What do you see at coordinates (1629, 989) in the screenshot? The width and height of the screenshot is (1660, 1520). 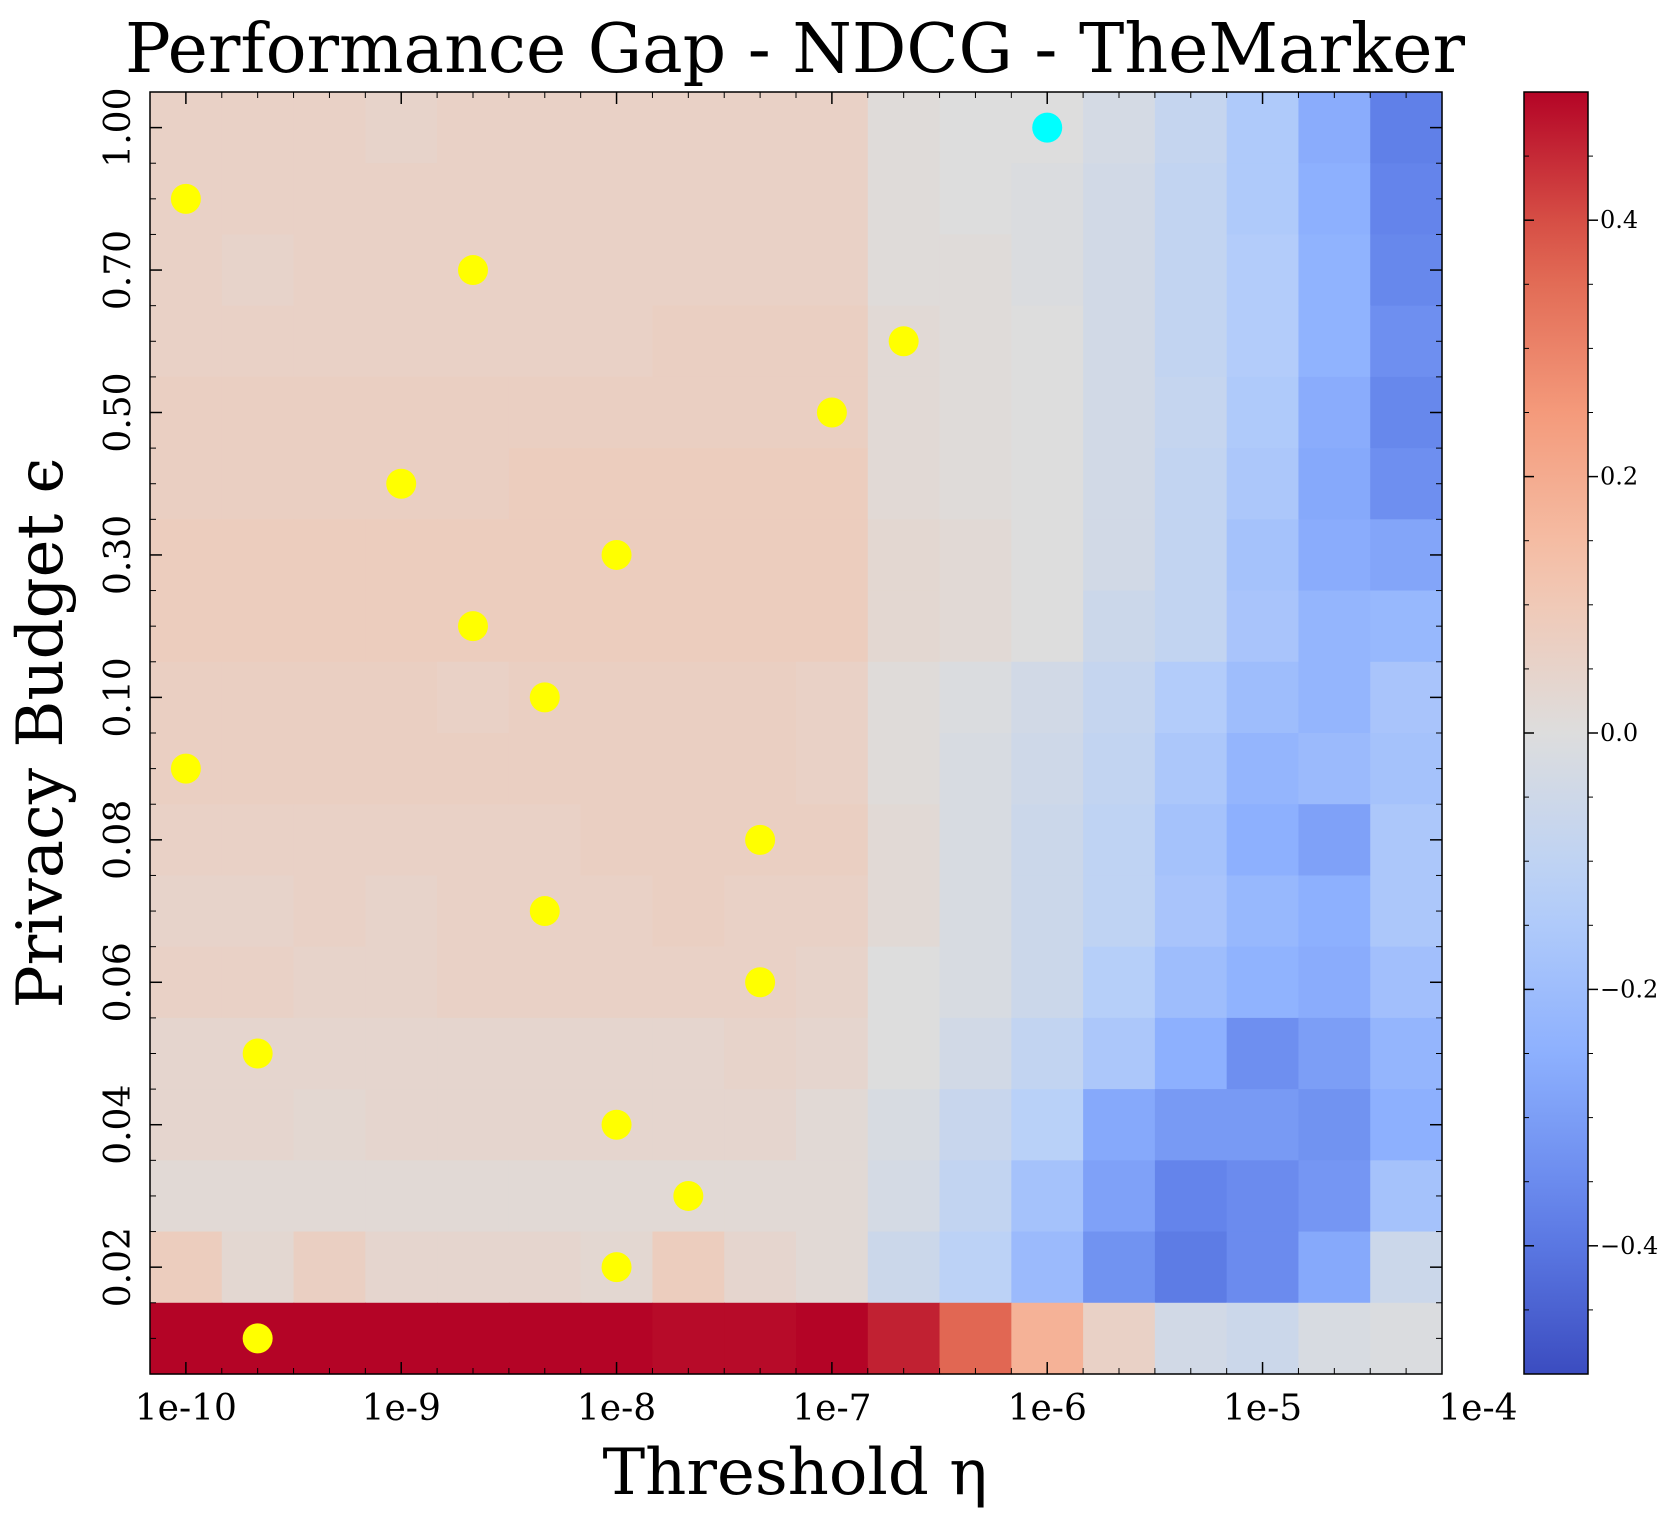 I see `colorbar-tick-label: −0.2` at bounding box center [1629, 989].